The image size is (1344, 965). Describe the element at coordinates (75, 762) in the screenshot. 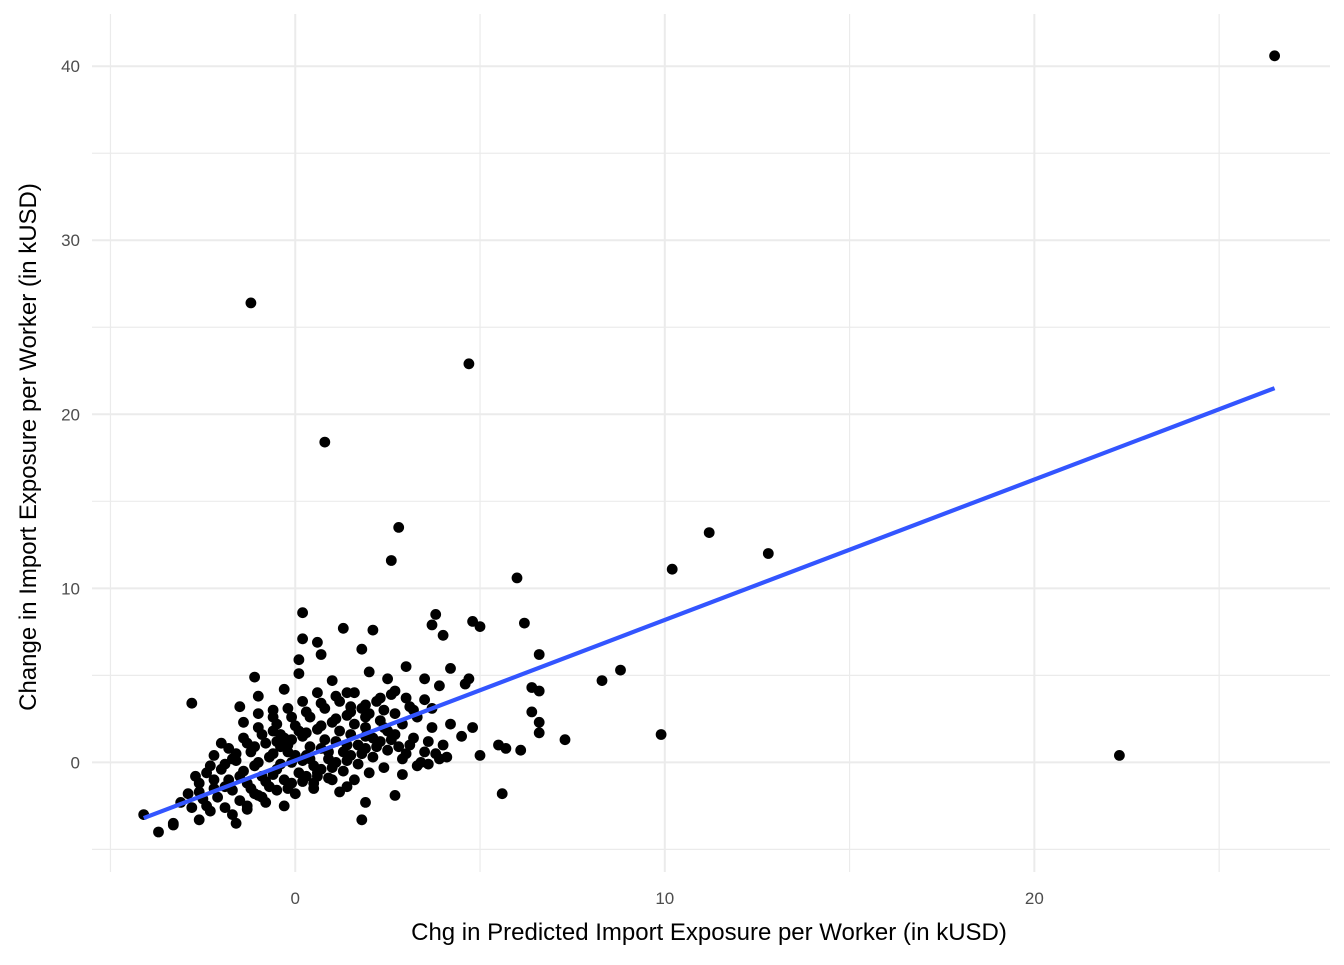

I see `y-tick-label: 0` at that location.